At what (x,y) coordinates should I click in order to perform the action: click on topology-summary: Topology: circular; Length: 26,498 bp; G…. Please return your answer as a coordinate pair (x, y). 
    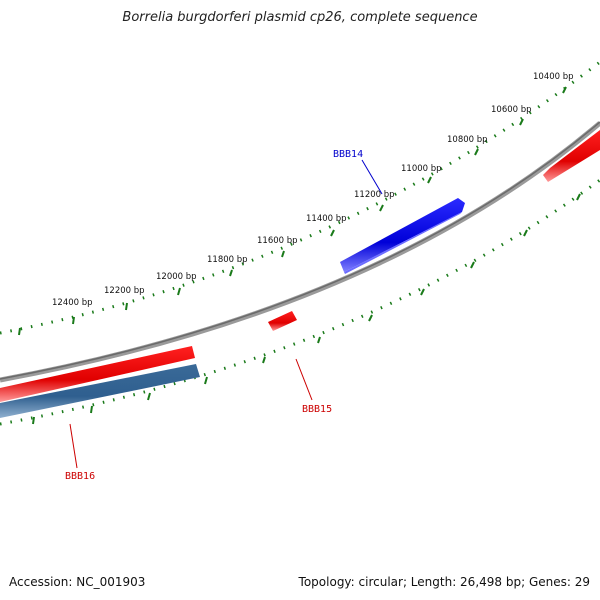
    Looking at the image, I should click on (444, 582).